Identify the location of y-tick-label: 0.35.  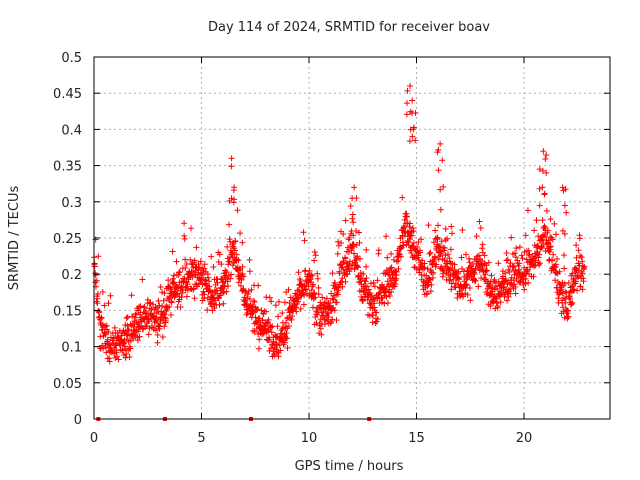
(67, 167).